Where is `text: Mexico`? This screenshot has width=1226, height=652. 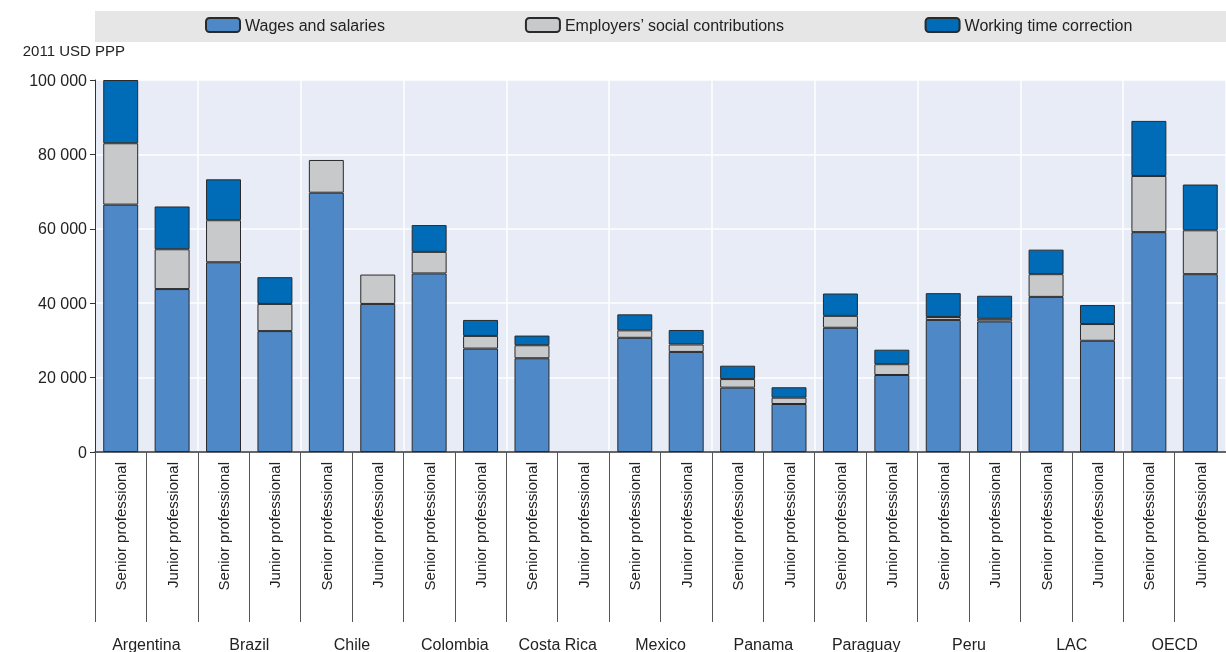 text: Mexico is located at coordinates (660, 643).